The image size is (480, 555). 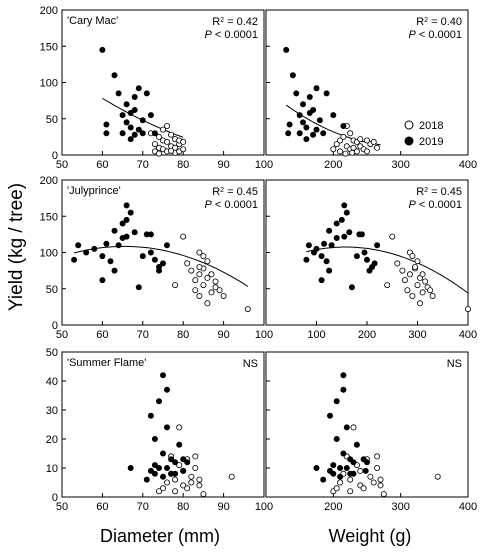 I want to click on stat-ns: NS, so click(x=250, y=364).